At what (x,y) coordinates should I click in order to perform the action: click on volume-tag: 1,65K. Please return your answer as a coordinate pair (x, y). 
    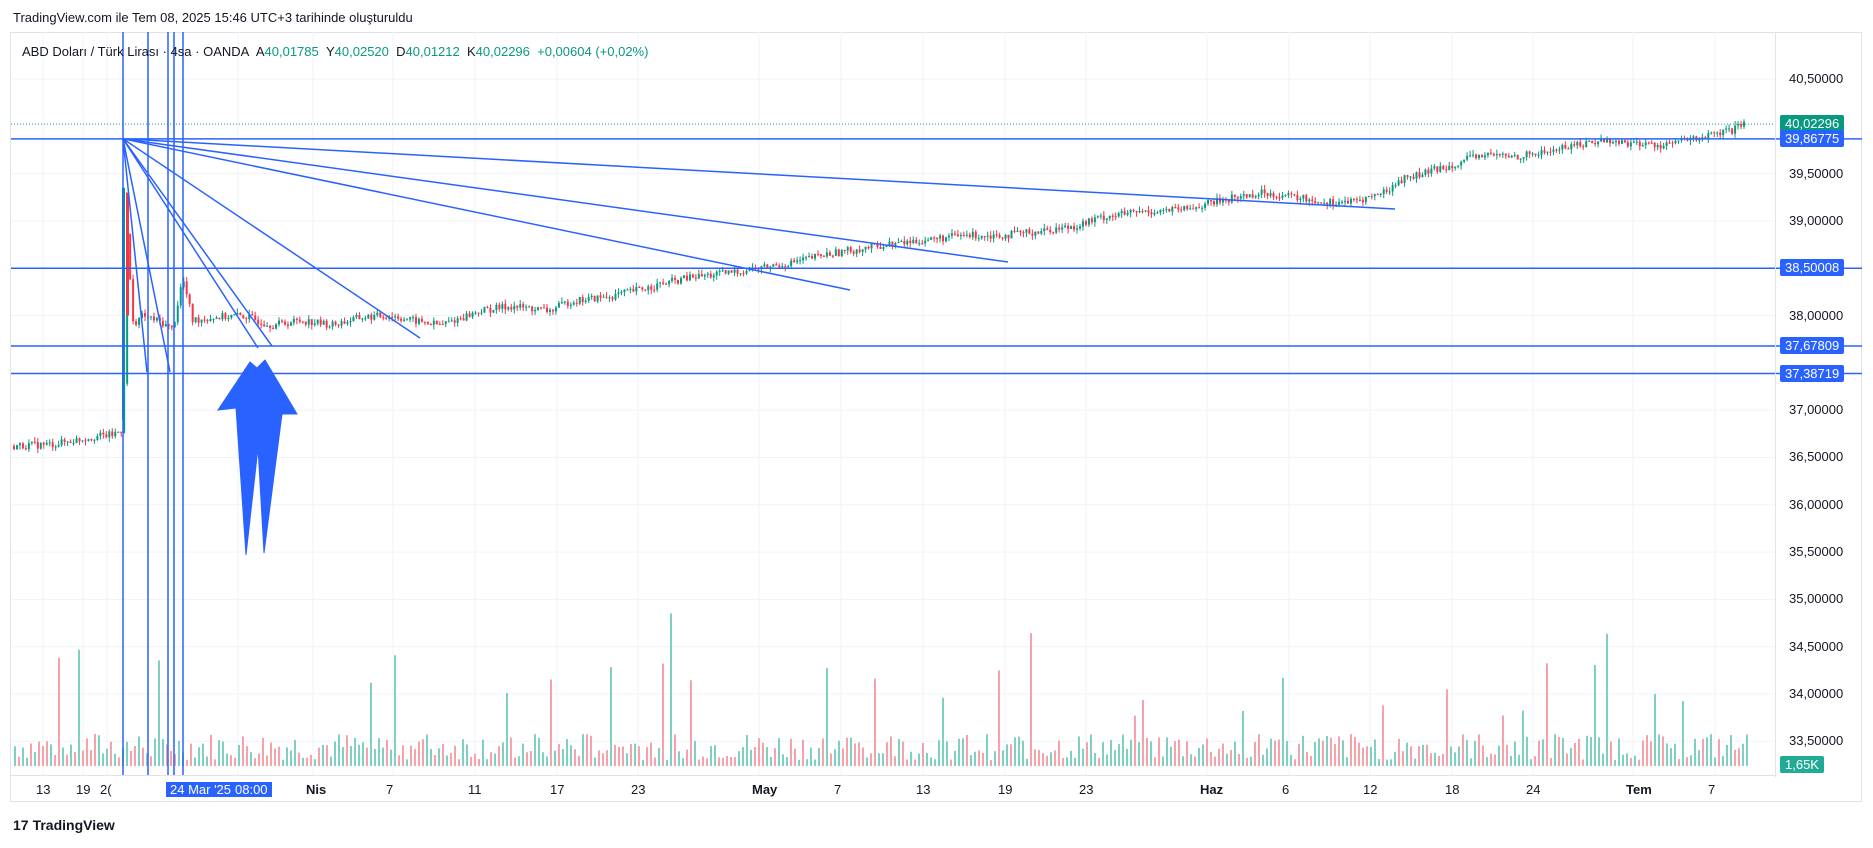
    Looking at the image, I should click on (1802, 764).